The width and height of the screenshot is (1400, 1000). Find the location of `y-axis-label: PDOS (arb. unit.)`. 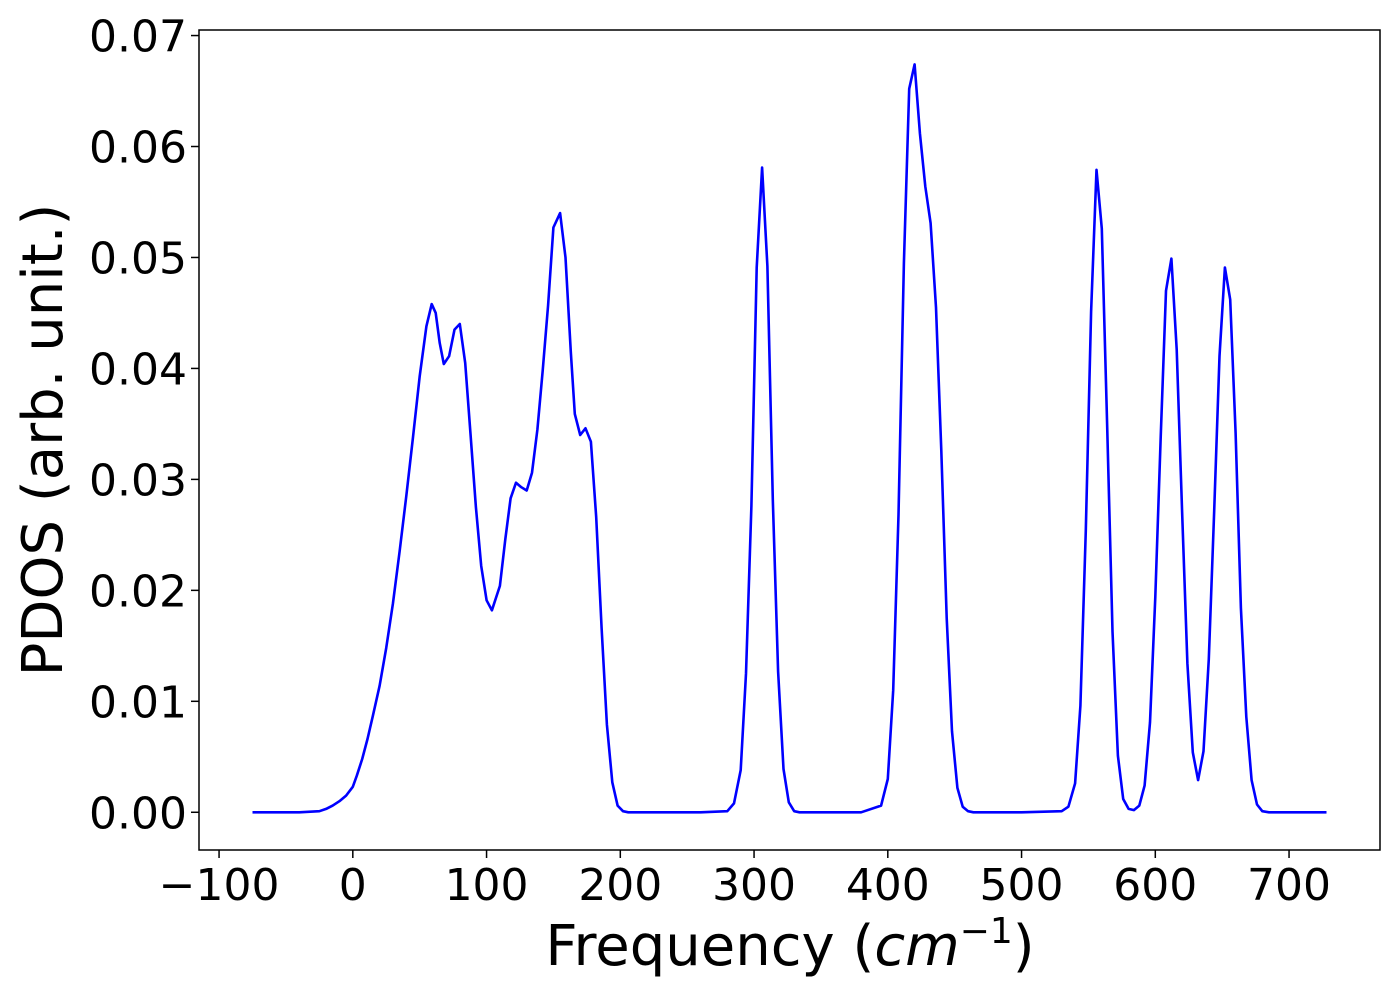

y-axis-label: PDOS (arb. unit.) is located at coordinates (43, 440).